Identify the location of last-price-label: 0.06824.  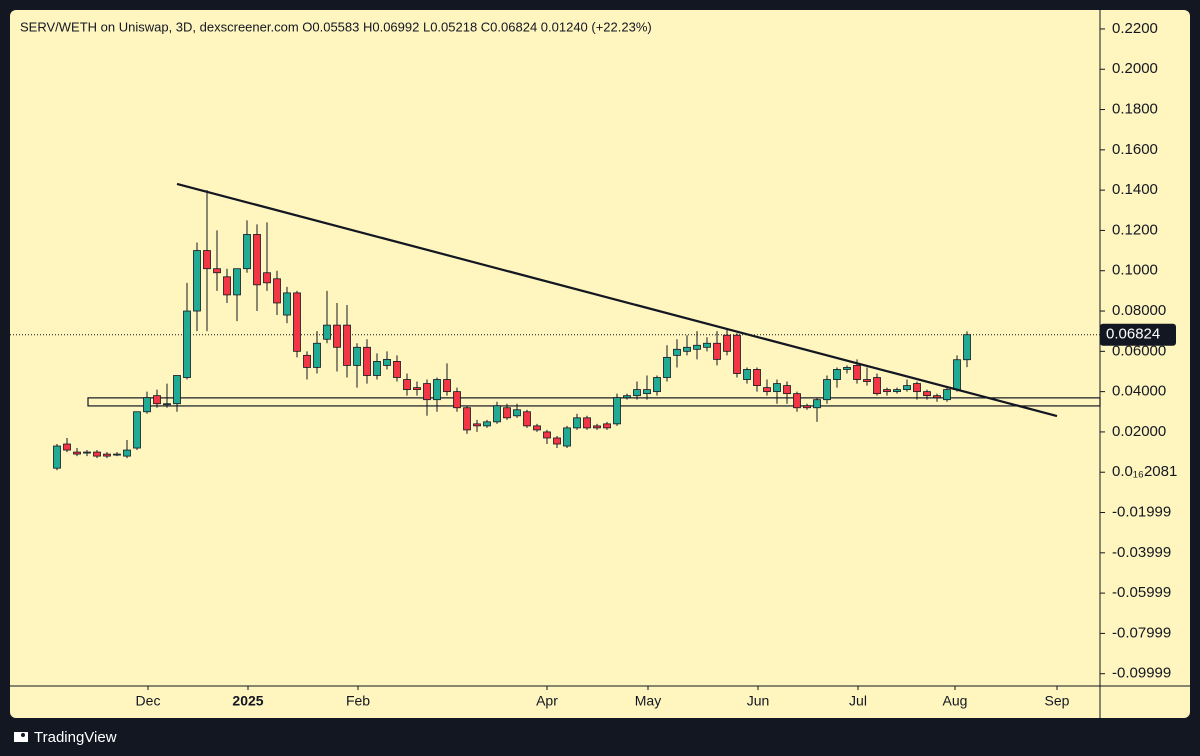
(1133, 334).